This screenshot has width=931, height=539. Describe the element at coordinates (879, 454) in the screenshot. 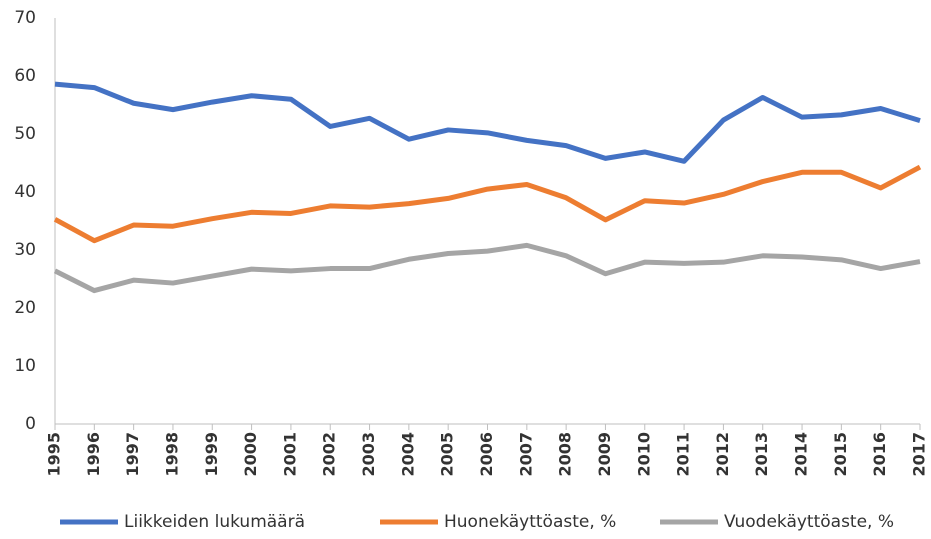

I see `x-tick-label: 2016` at that location.